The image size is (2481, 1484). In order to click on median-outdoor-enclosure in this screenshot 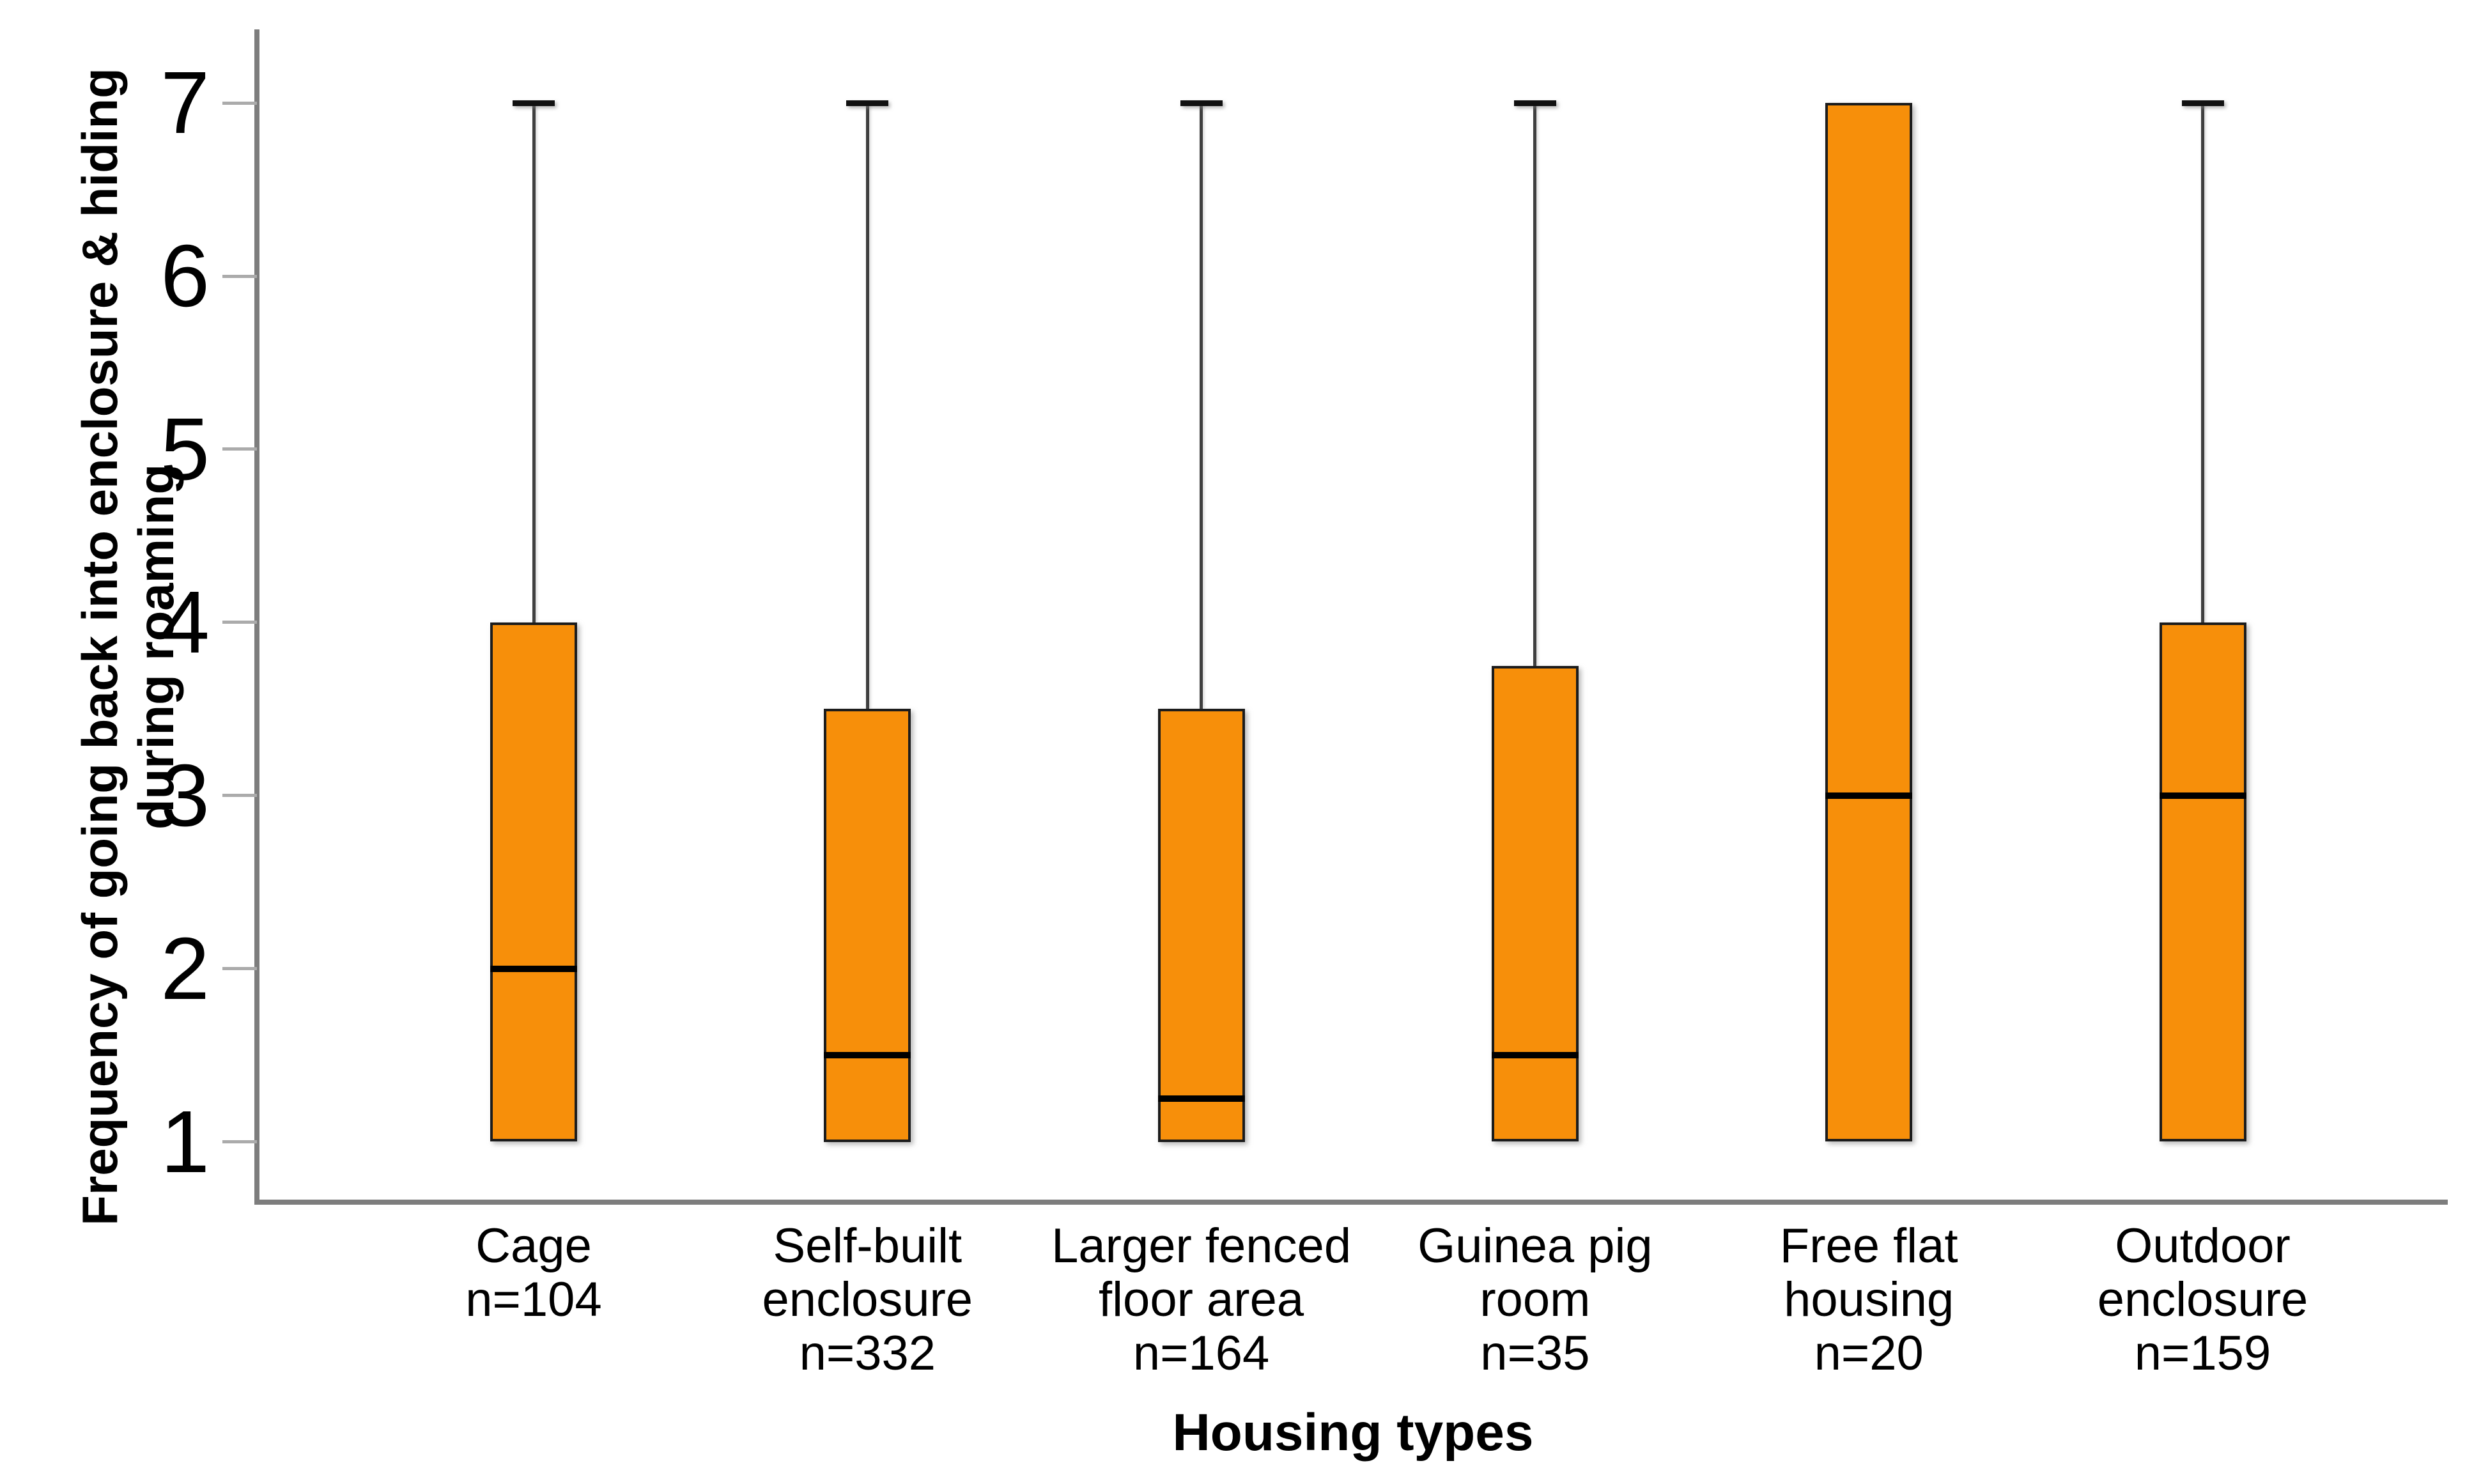, I will do `click(2202, 796)`.